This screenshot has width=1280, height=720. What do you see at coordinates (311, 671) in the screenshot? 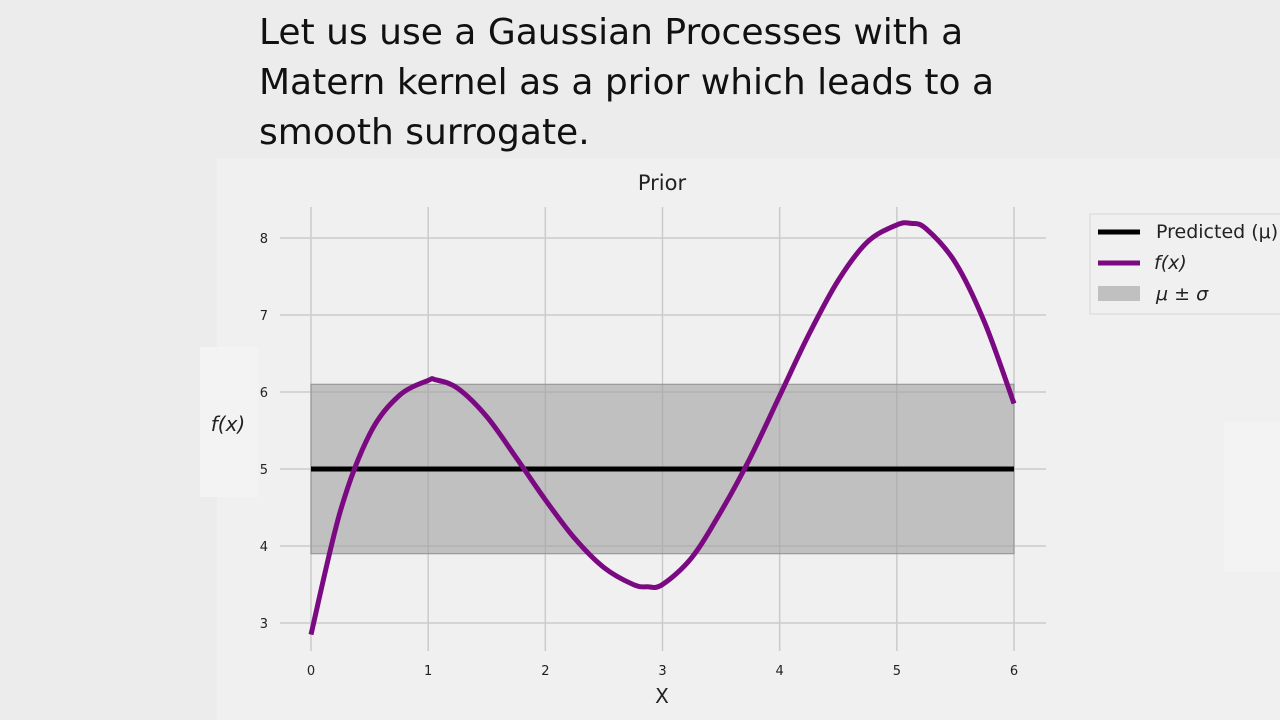
I see `x-tick-label: 0` at bounding box center [311, 671].